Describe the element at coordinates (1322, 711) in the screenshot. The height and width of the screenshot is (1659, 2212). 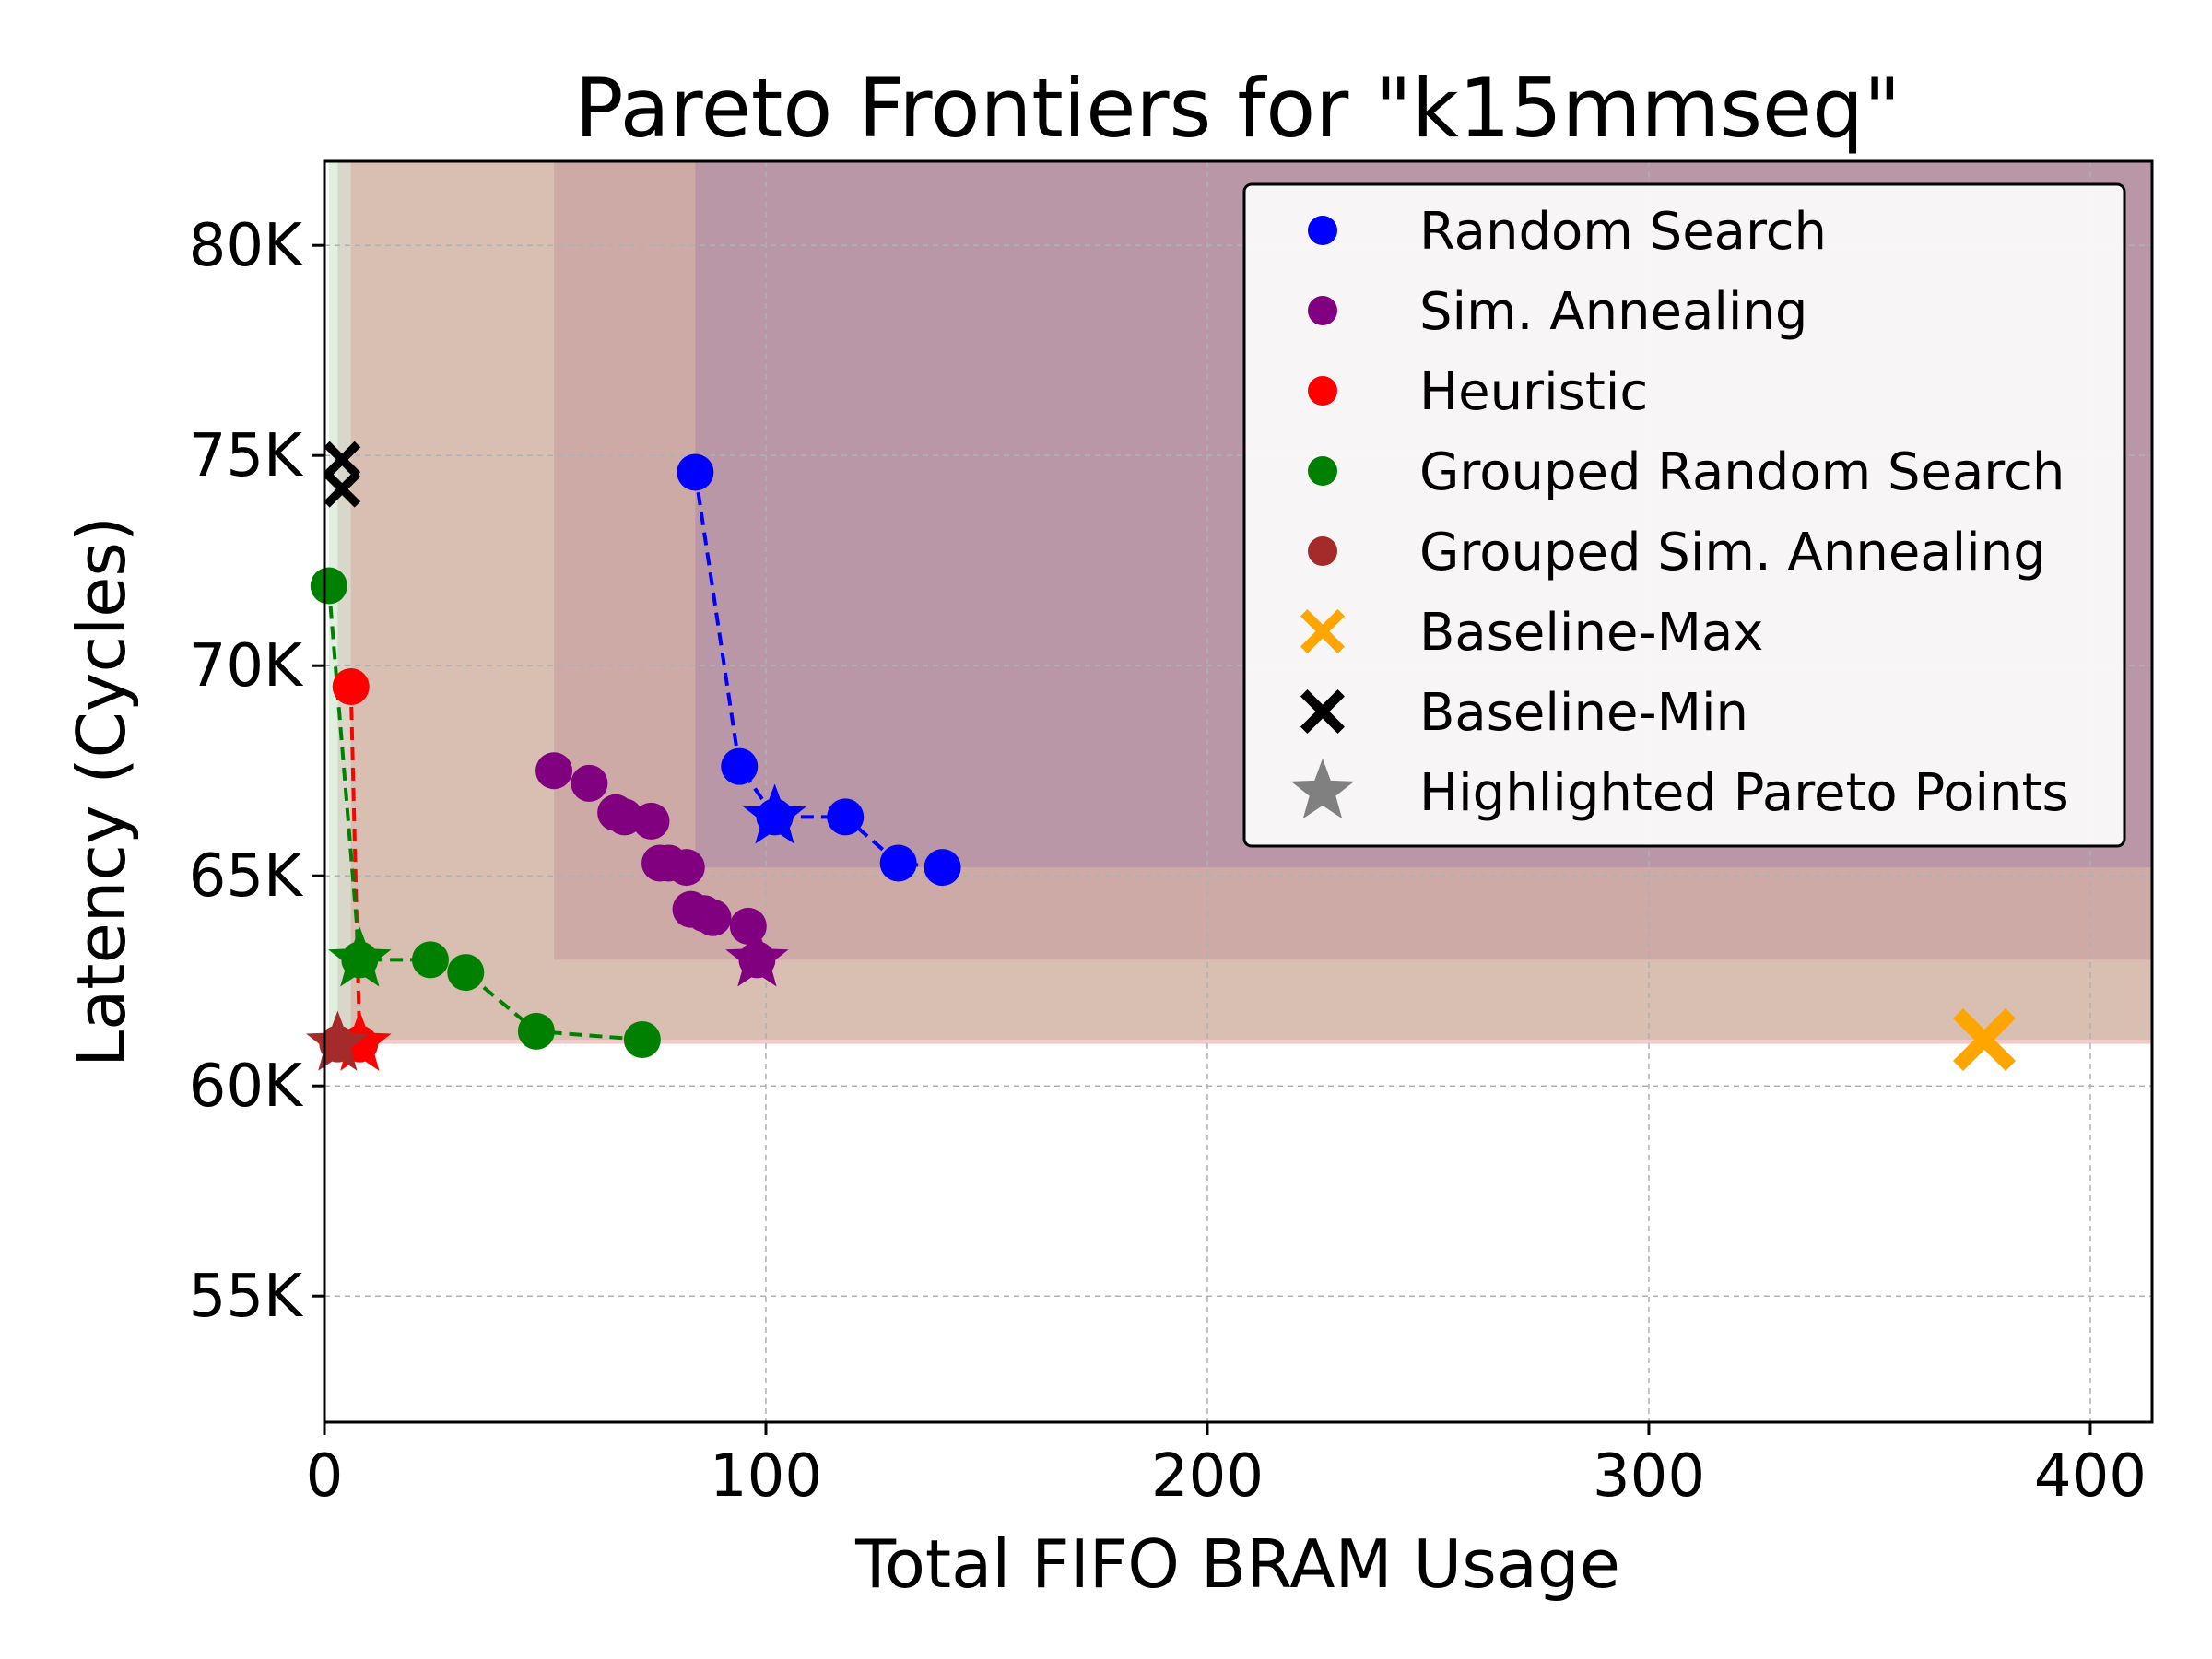
I see `legend-marker-baseline-min` at that location.